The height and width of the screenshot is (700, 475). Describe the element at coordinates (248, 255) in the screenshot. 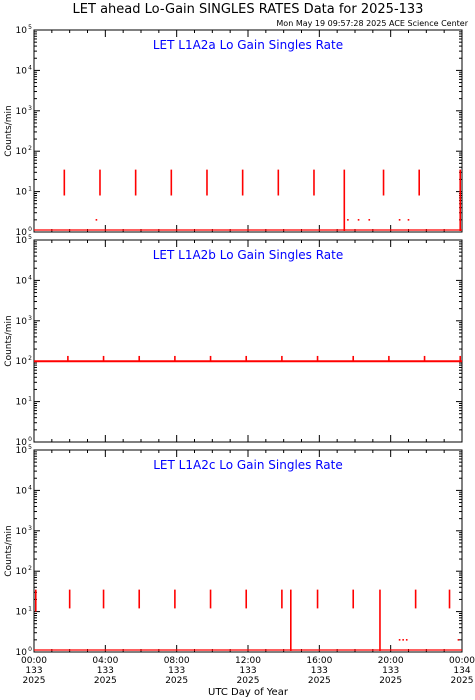

I see `panel-title: LET L1A2b Lo Gain Singles Rate` at that location.